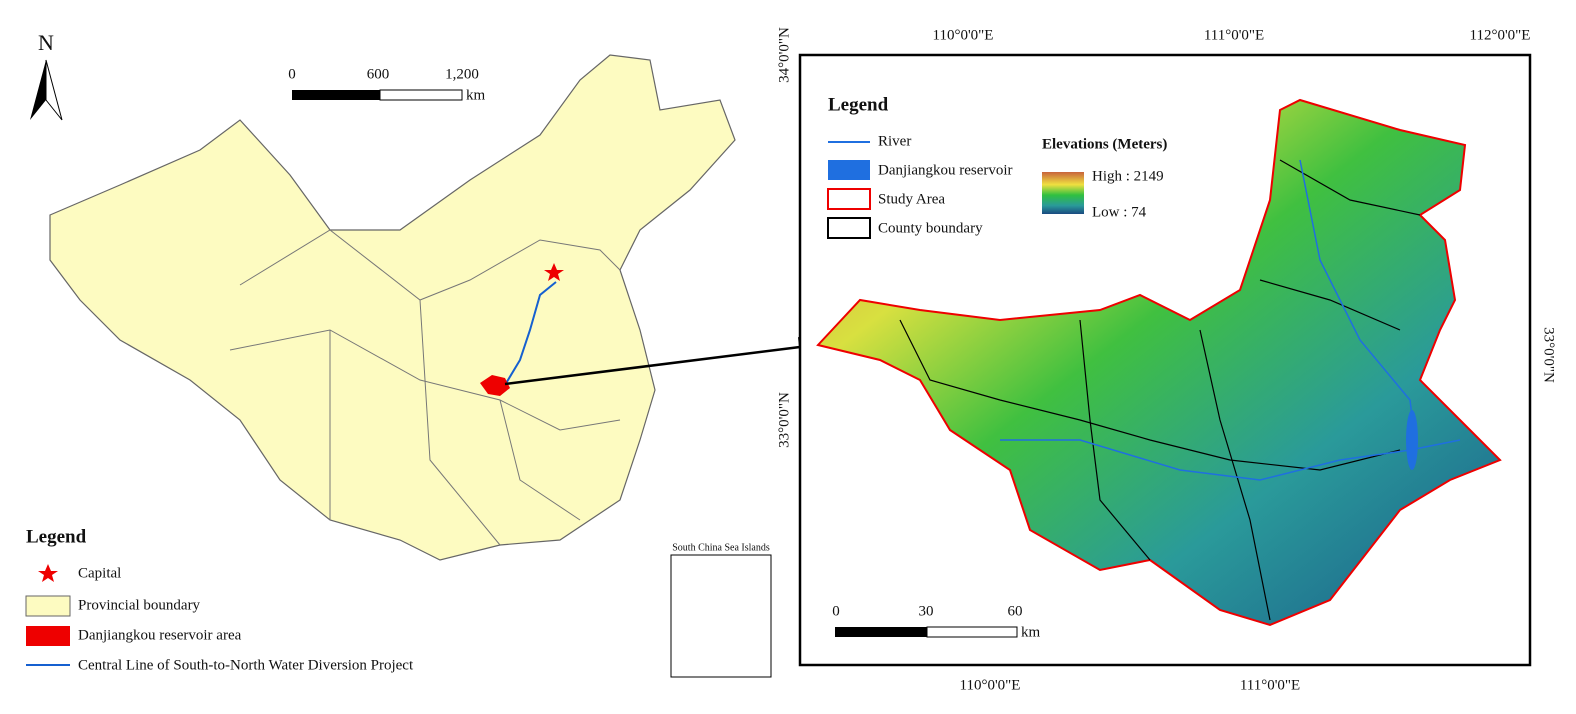 This screenshot has height=714, width=1576. I want to click on legend-label: River, so click(894, 141).